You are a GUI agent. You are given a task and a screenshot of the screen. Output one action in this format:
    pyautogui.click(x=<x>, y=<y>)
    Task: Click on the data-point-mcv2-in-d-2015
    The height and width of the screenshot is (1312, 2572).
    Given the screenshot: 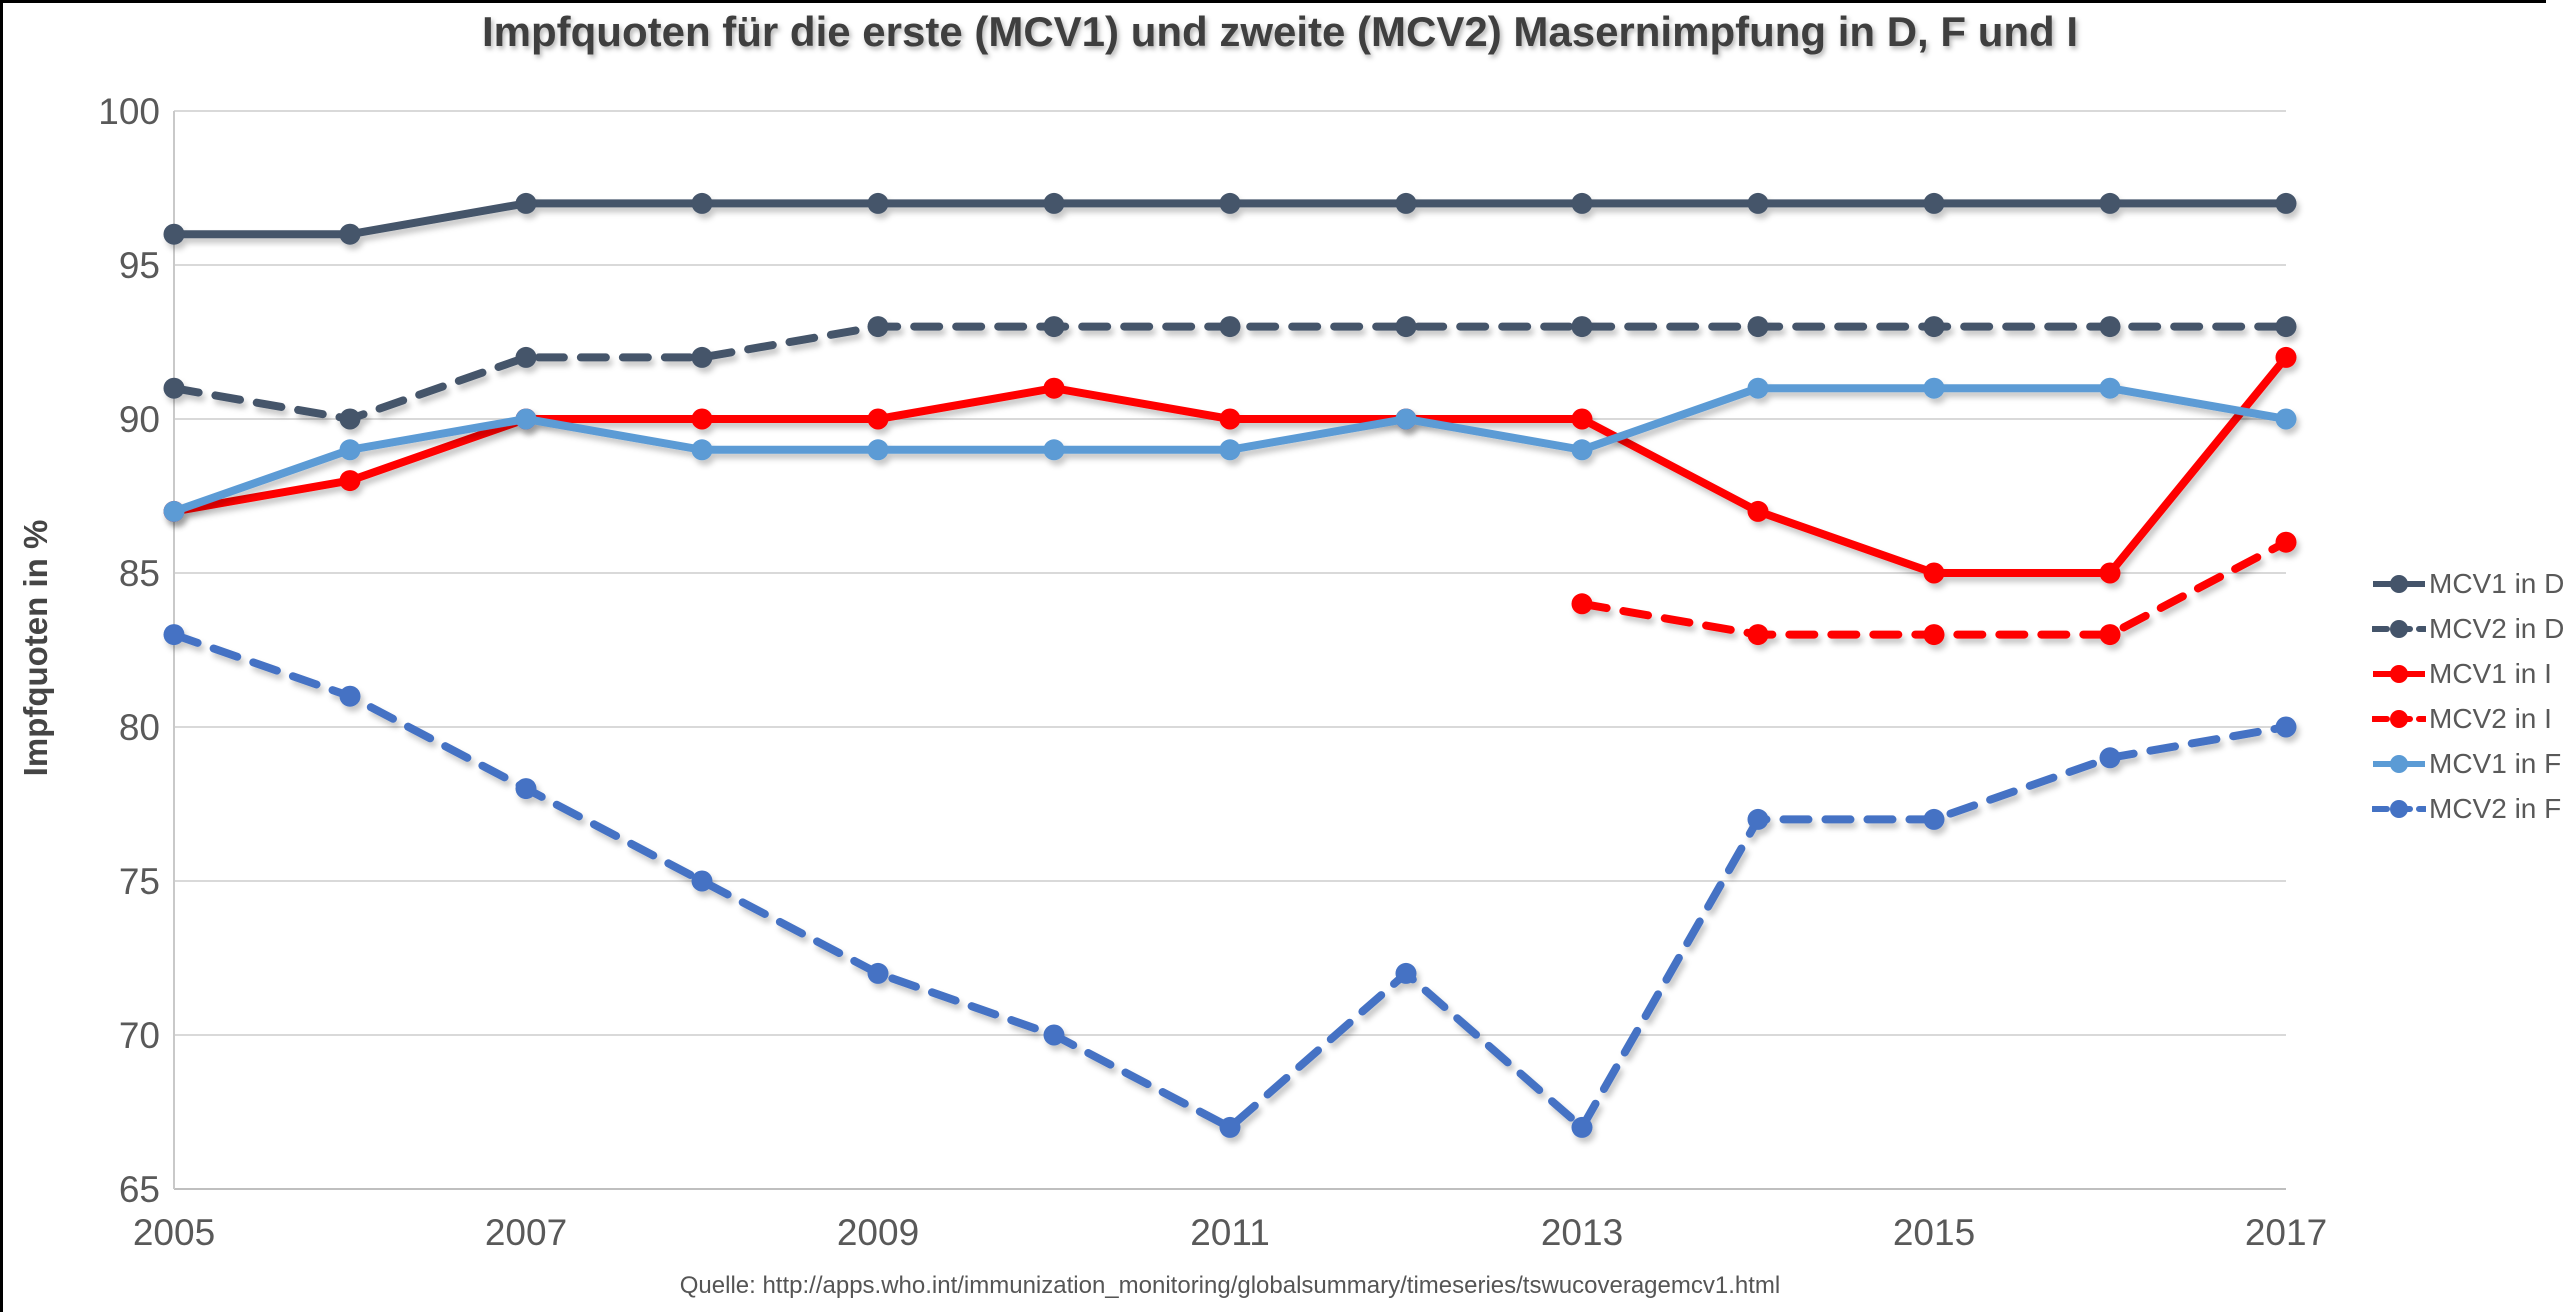 What is the action you would take?
    pyautogui.click(x=1934, y=327)
    